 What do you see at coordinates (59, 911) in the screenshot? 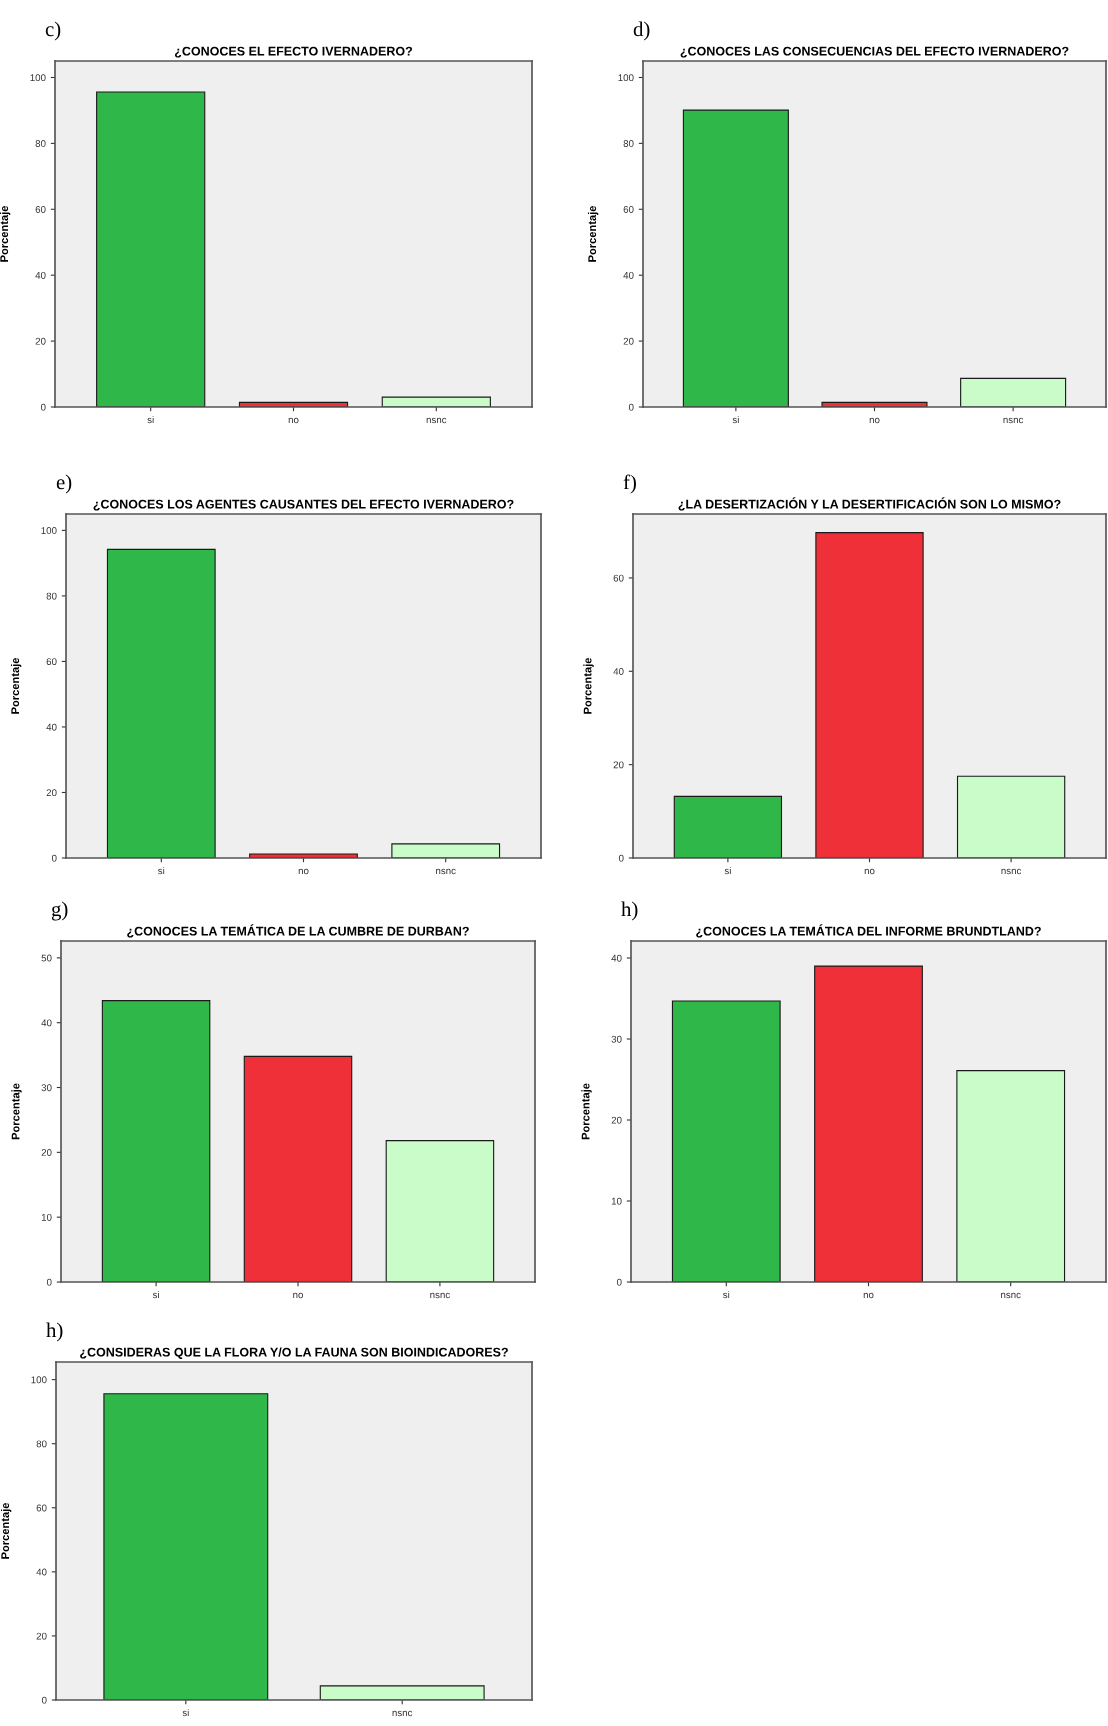
I see `text: g)` at bounding box center [59, 911].